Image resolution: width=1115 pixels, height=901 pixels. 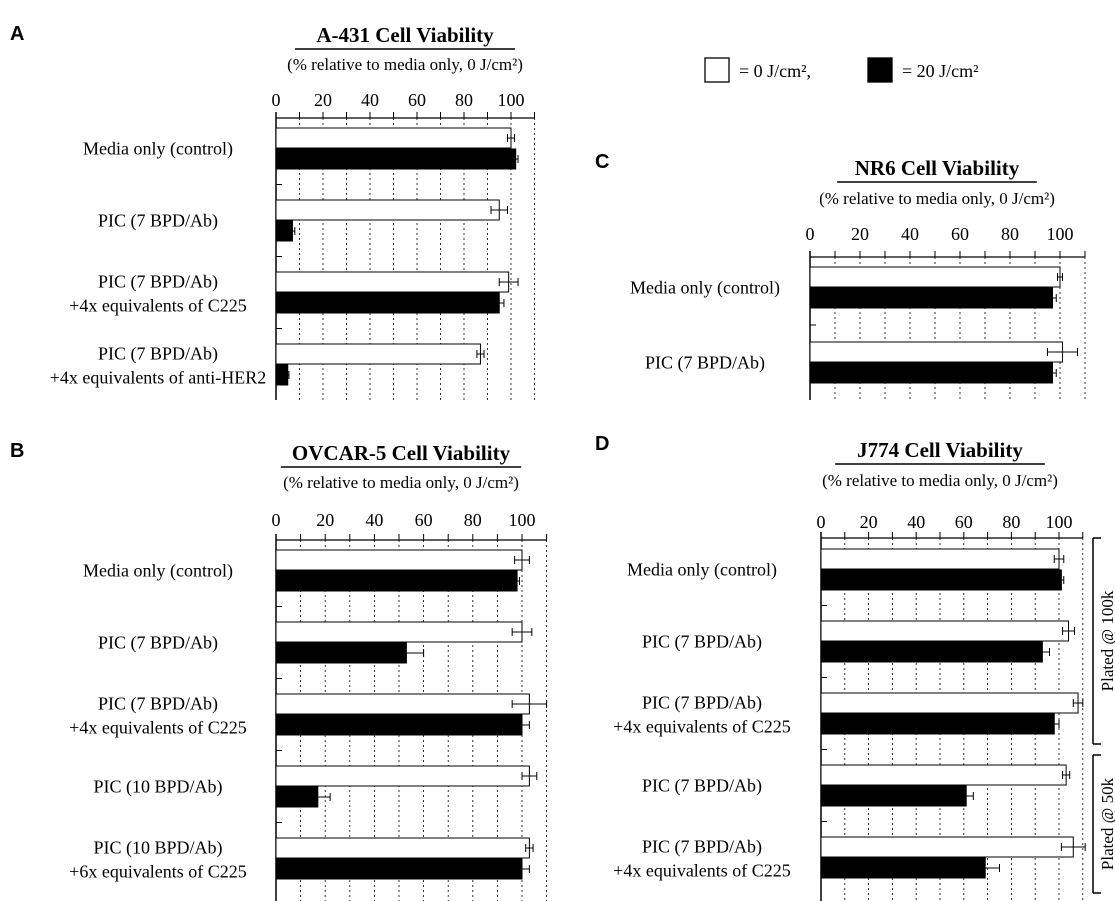 I want to click on chart-title: J774 Cell Viability, so click(x=940, y=450).